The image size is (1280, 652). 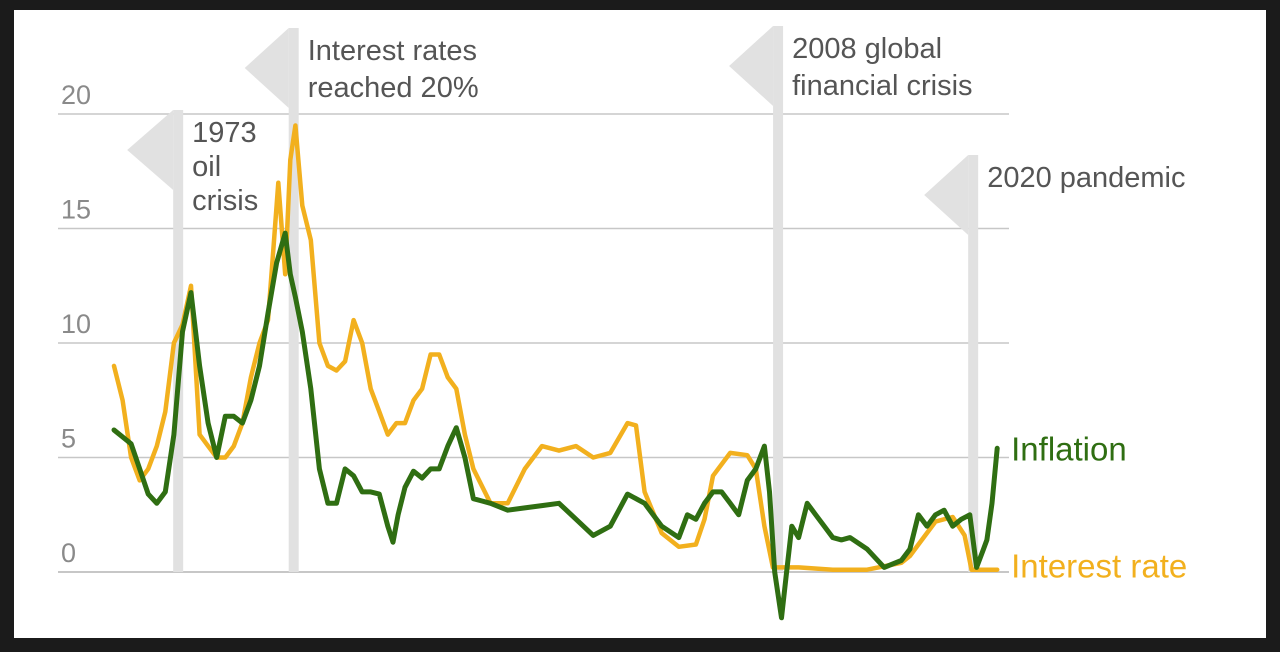 What do you see at coordinates (392, 51) in the screenshot?
I see `event-annotation-text: Interest rates` at bounding box center [392, 51].